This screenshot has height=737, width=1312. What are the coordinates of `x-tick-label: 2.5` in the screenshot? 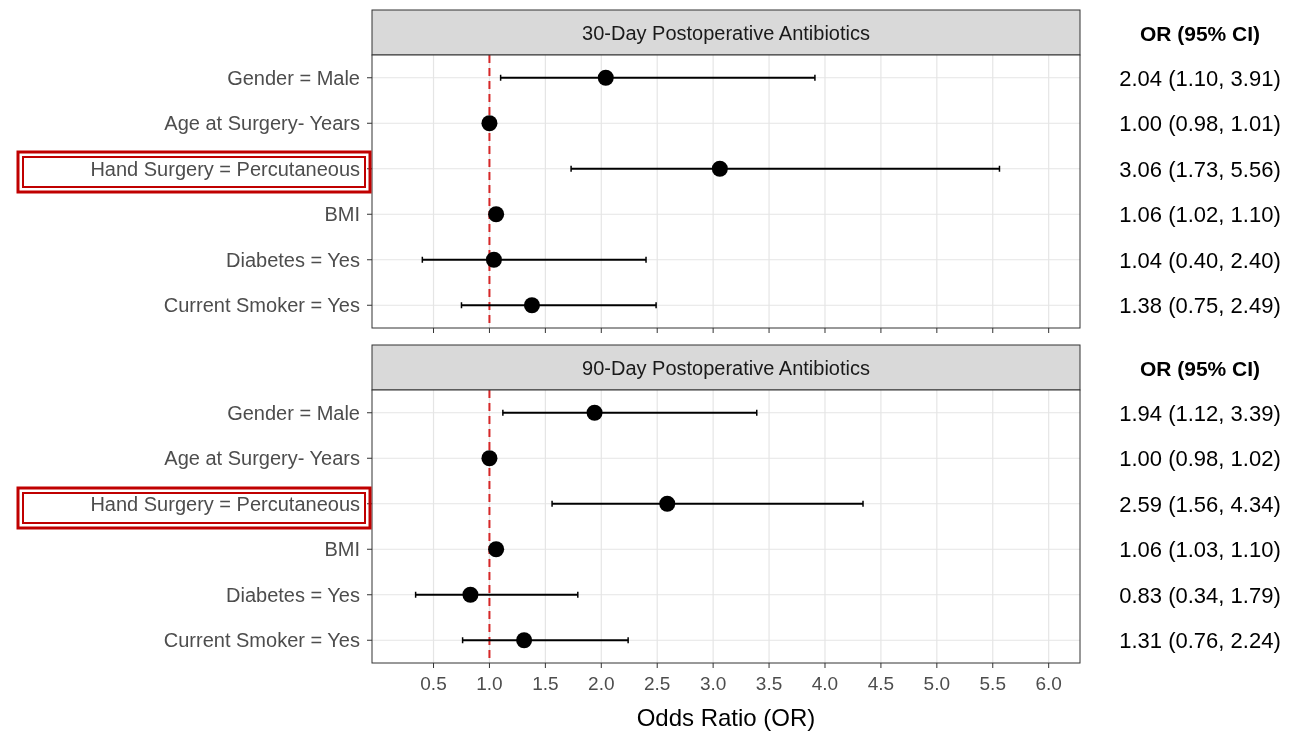 It's located at (657, 683).